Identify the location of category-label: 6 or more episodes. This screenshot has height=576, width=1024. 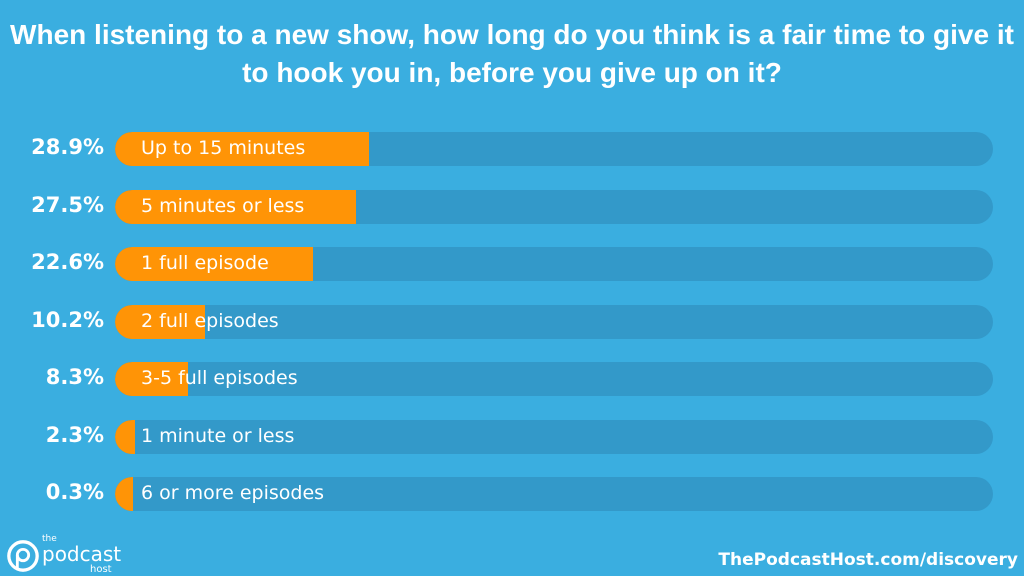
(233, 493).